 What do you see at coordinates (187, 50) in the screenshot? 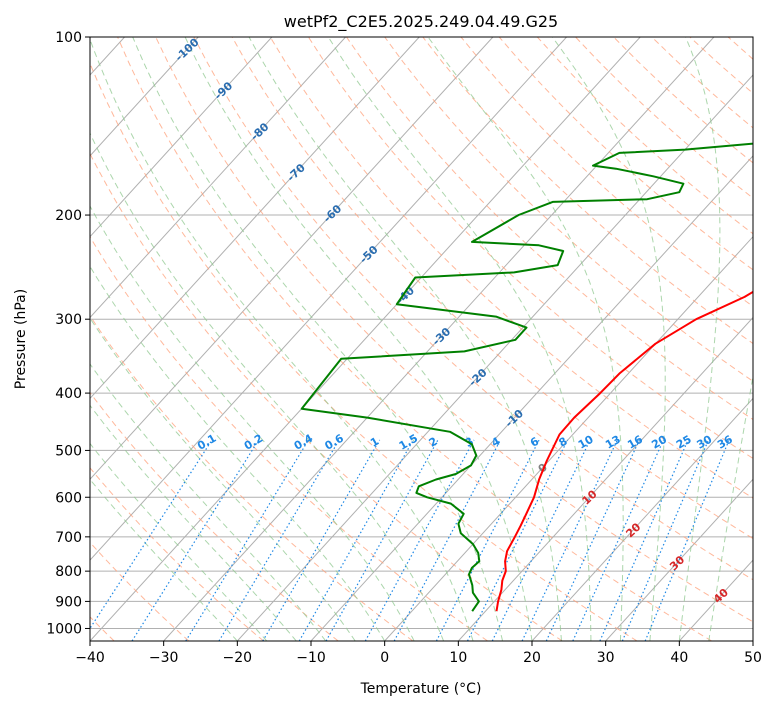
I see `isotherm-label: -100` at bounding box center [187, 50].